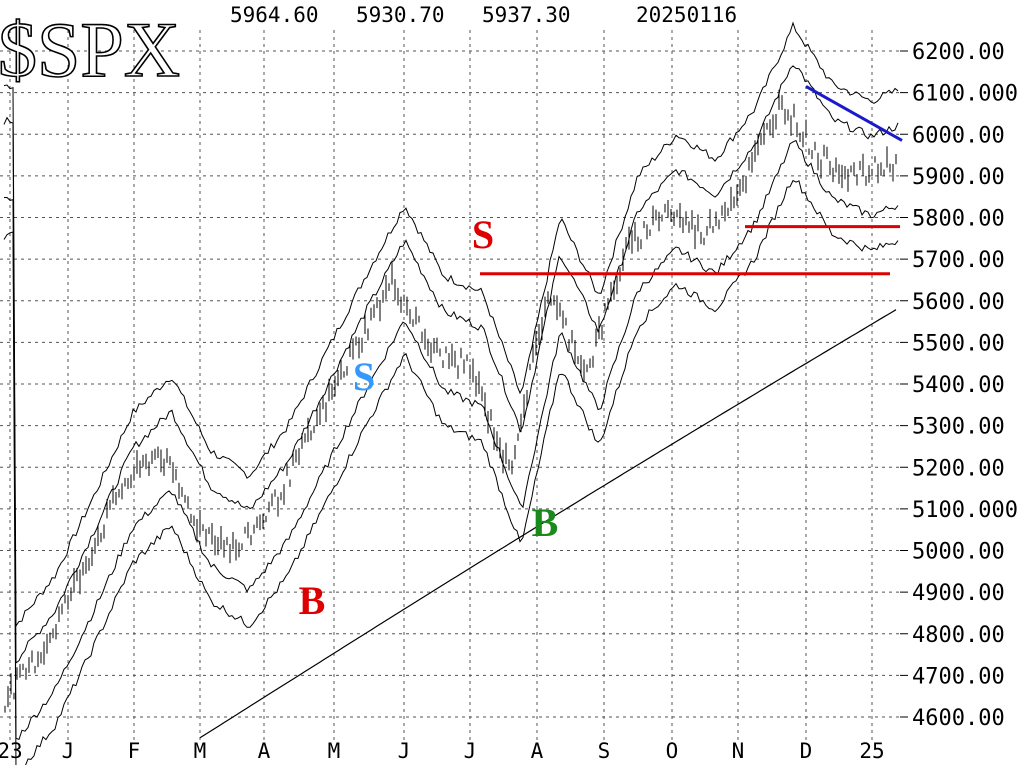 The image size is (1020, 765). Describe the element at coordinates (738, 751) in the screenshot. I see `x-tick-label: N` at that location.